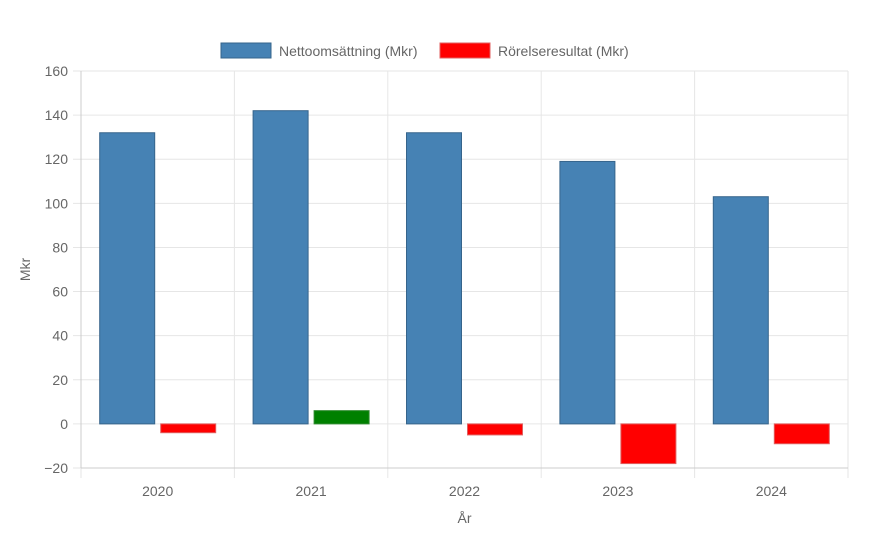 The image size is (880, 538). I want to click on y-axis-title: Mkr, so click(25, 270).